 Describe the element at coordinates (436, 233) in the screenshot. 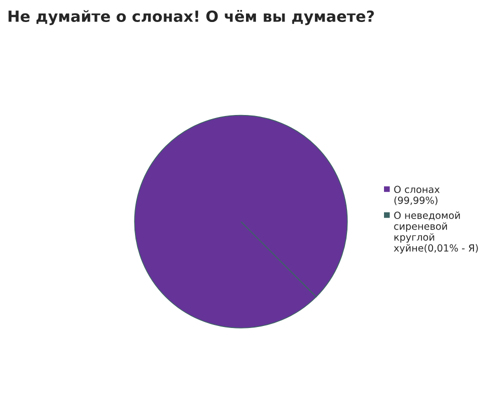

I see `legend-label: О неведомой сиреневой круглой хуйне(0,01% - Я)` at that location.